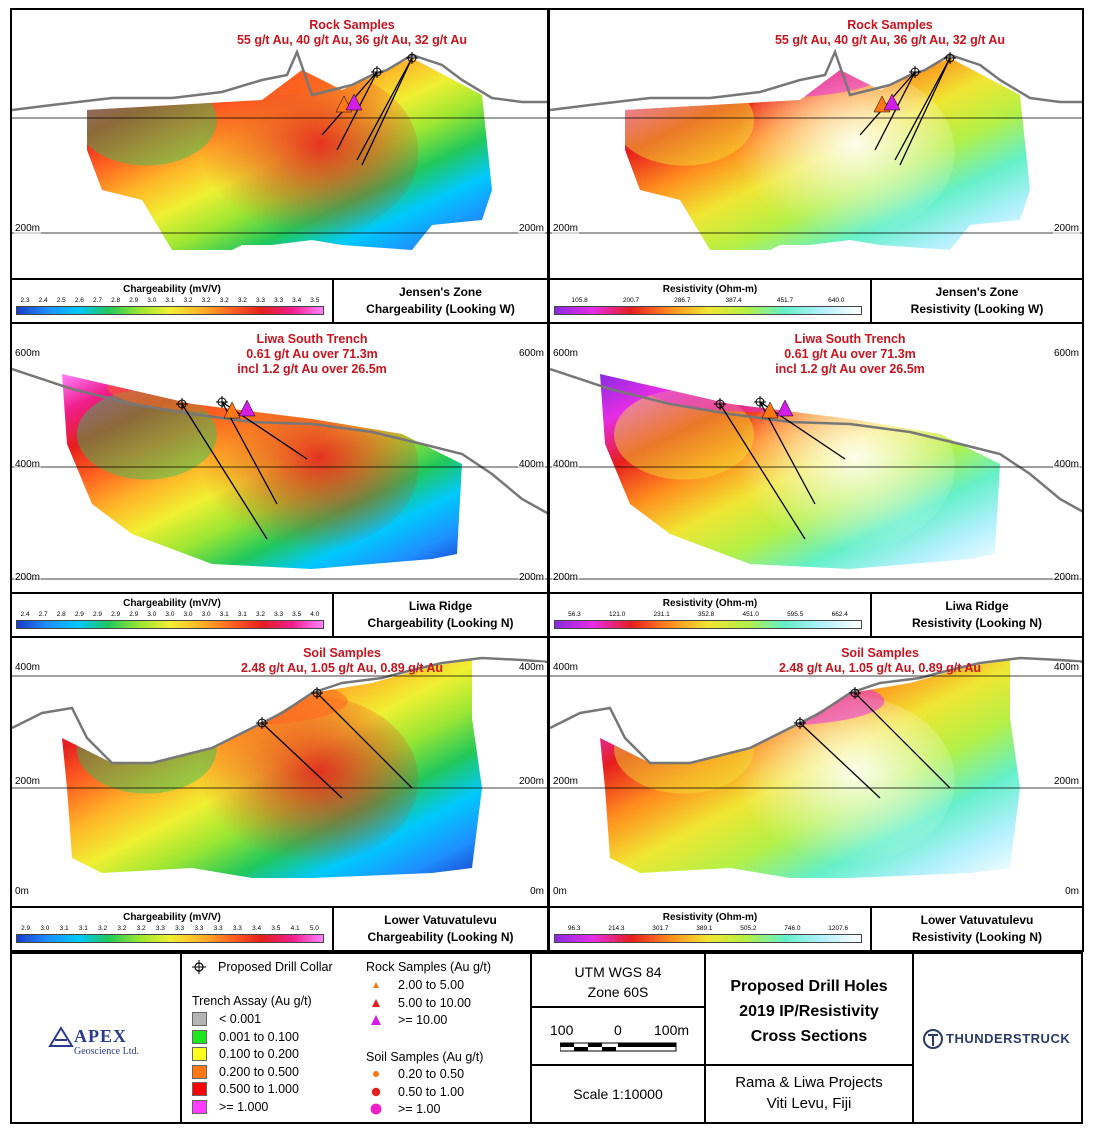  What do you see at coordinates (199, 967) in the screenshot?
I see `drill-collar-icon` at bounding box center [199, 967].